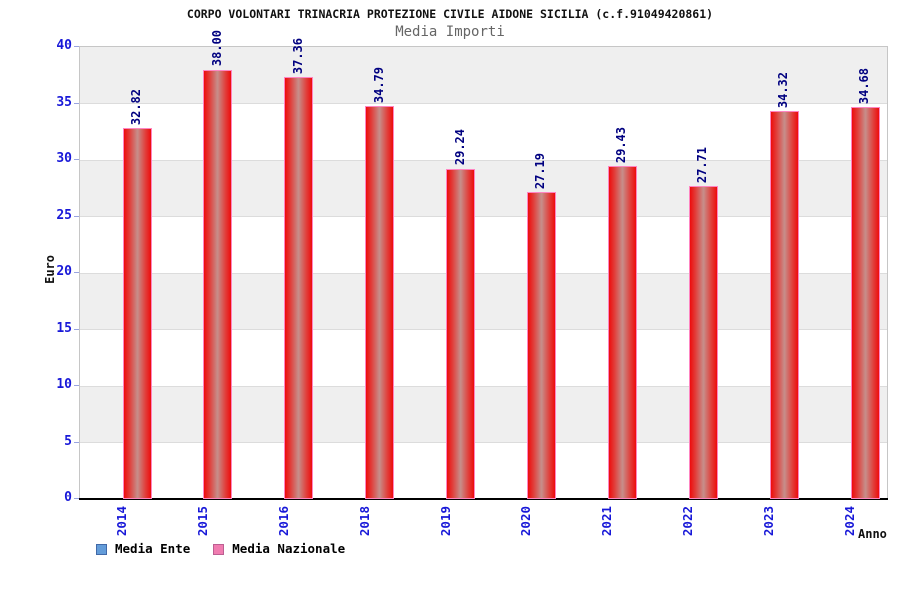  I want to click on legend: Media Ente Media Nazionale, so click(232, 549).